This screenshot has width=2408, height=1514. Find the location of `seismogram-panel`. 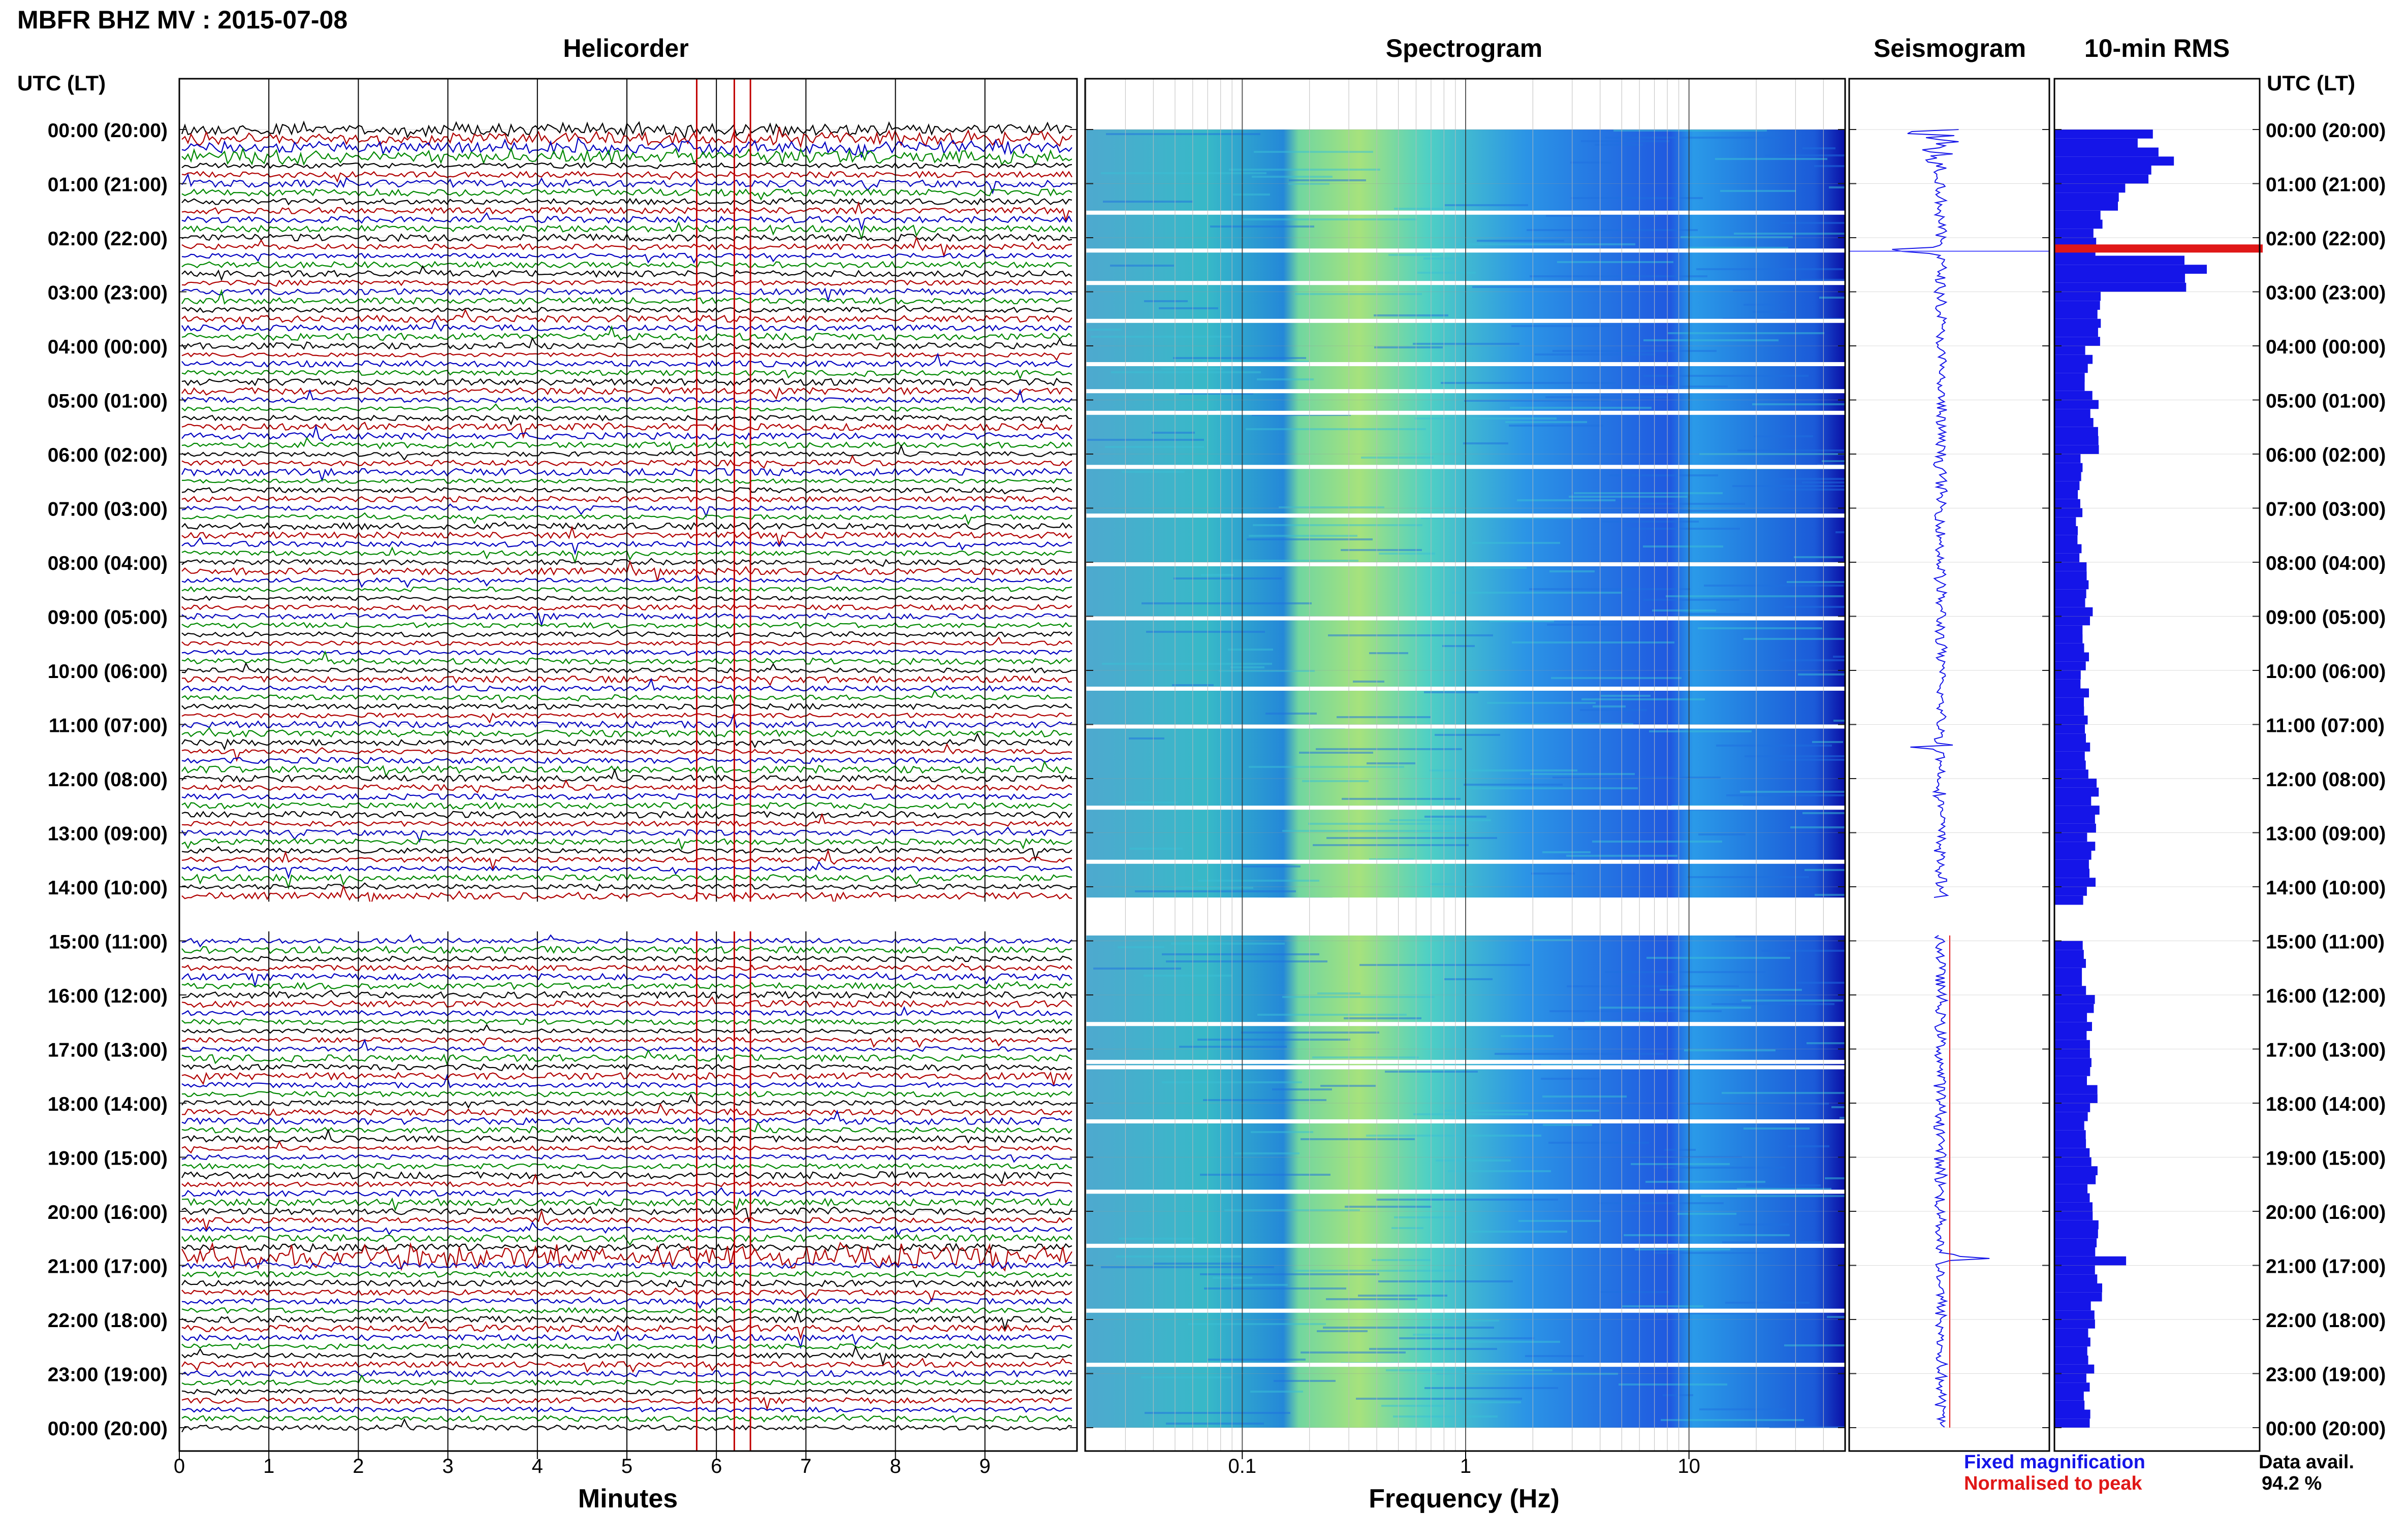

seismogram-panel is located at coordinates (1949, 779).